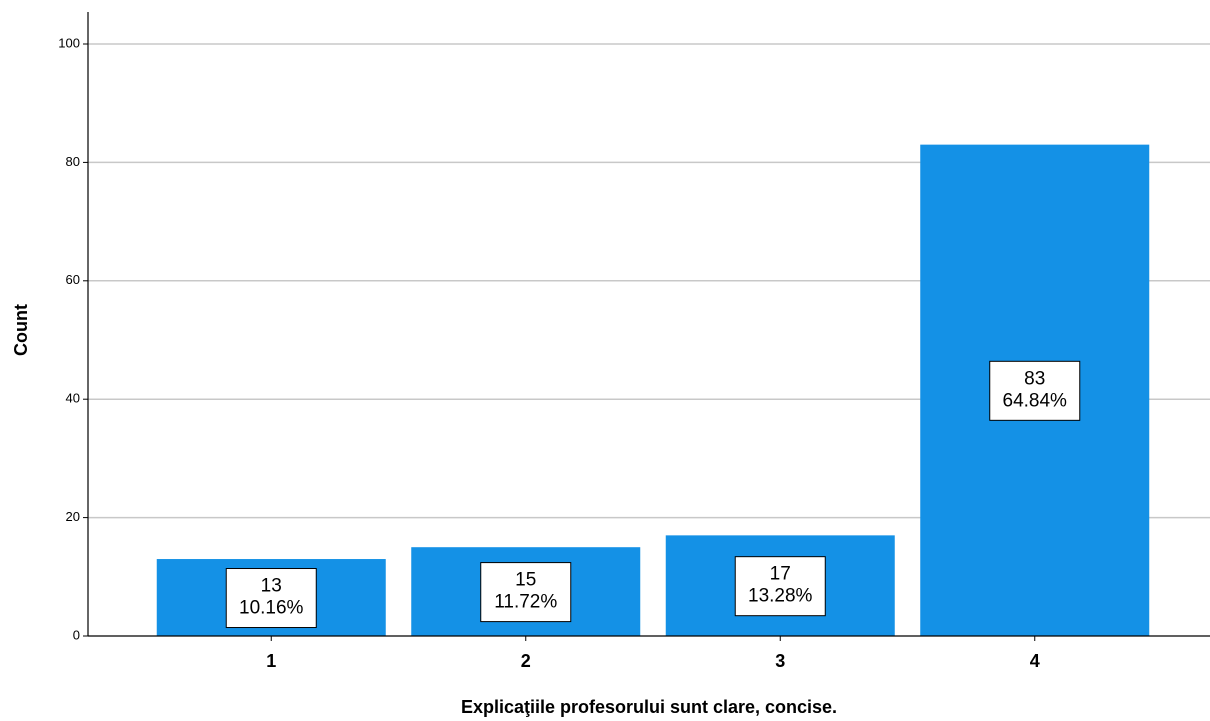 The width and height of the screenshot is (1210, 721). I want to click on data-label-percent: 13.28%, so click(780, 596).